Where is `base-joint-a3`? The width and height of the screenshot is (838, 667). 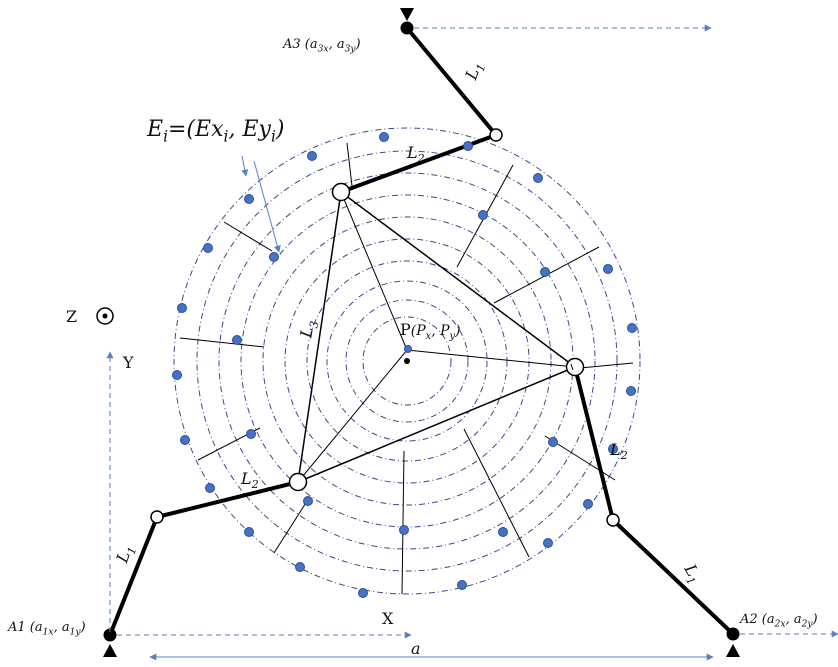
base-joint-a3 is located at coordinates (407, 28).